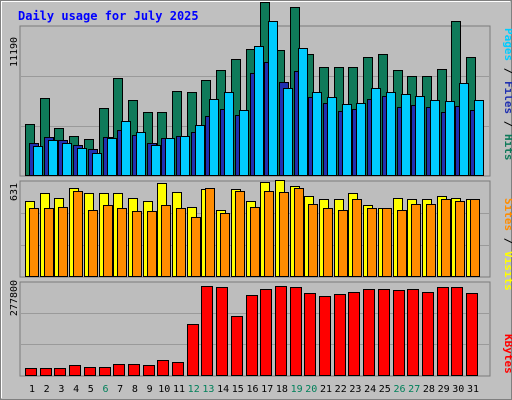 The height and width of the screenshot is (400, 512). I want to click on legend-files: Files, so click(507, 97).